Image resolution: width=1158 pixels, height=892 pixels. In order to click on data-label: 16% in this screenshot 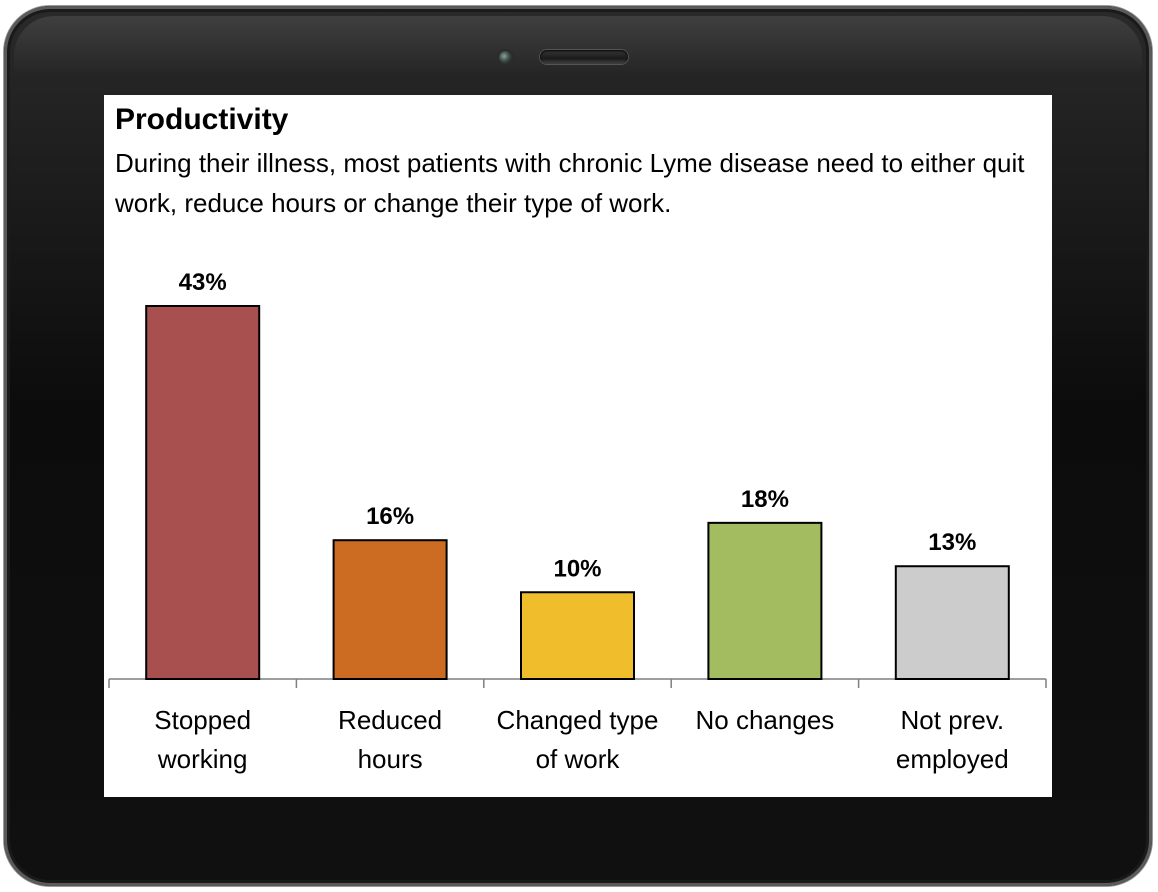, I will do `click(390, 516)`.